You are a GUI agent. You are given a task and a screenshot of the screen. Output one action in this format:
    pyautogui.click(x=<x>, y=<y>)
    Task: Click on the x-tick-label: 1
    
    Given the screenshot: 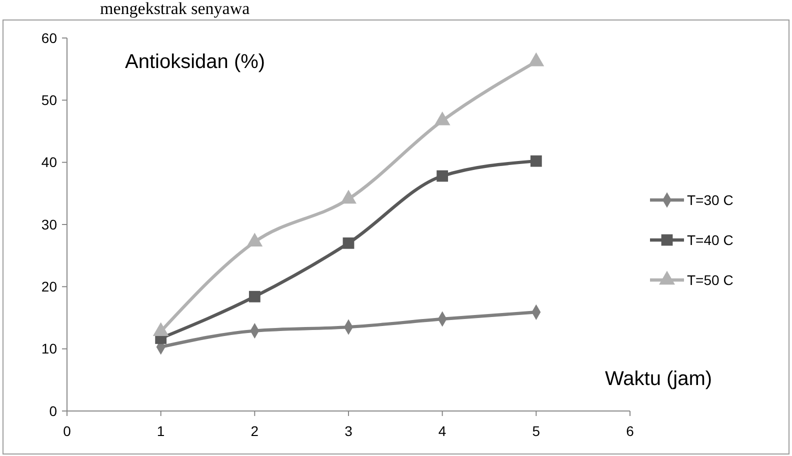 What is the action you would take?
    pyautogui.click(x=160, y=431)
    